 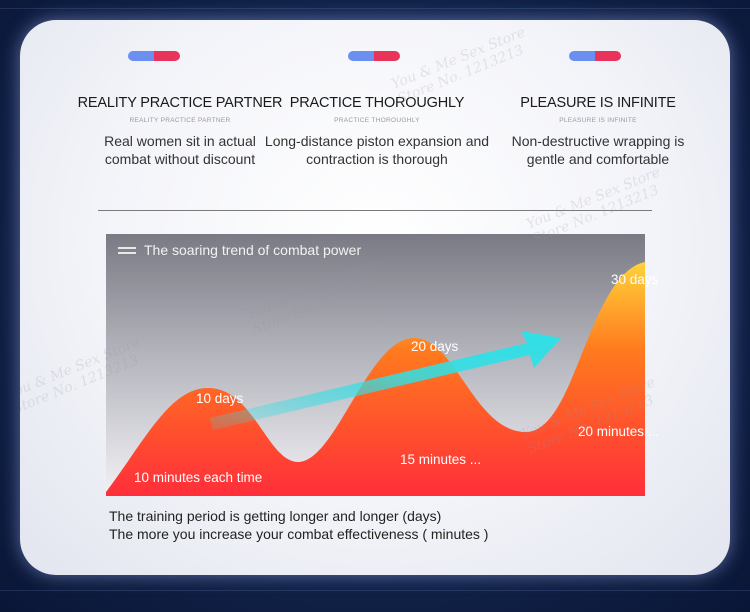 I want to click on feature-description-line1: Real women sit in actual, so click(x=180, y=141).